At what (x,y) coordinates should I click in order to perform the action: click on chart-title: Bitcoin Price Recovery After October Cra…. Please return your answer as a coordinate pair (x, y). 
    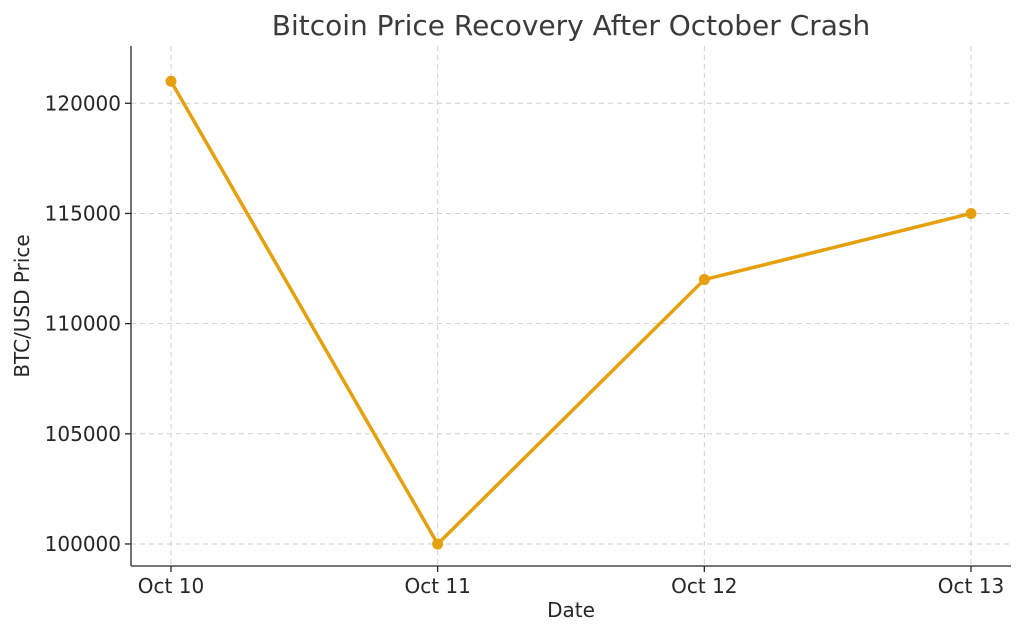
    Looking at the image, I should click on (571, 25).